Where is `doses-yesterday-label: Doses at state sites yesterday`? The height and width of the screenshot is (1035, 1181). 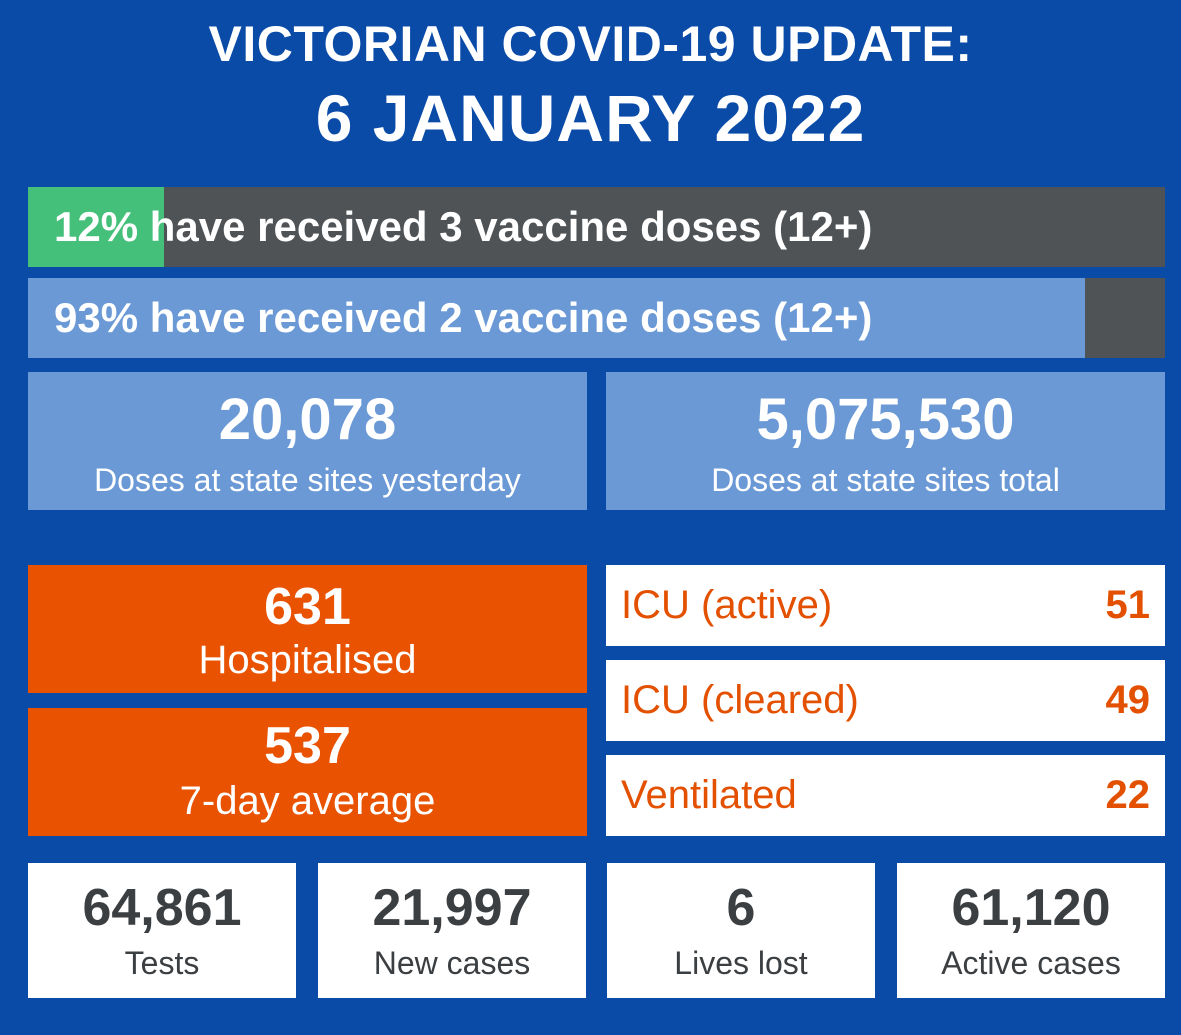 doses-yesterday-label: Doses at state sites yesterday is located at coordinates (307, 480).